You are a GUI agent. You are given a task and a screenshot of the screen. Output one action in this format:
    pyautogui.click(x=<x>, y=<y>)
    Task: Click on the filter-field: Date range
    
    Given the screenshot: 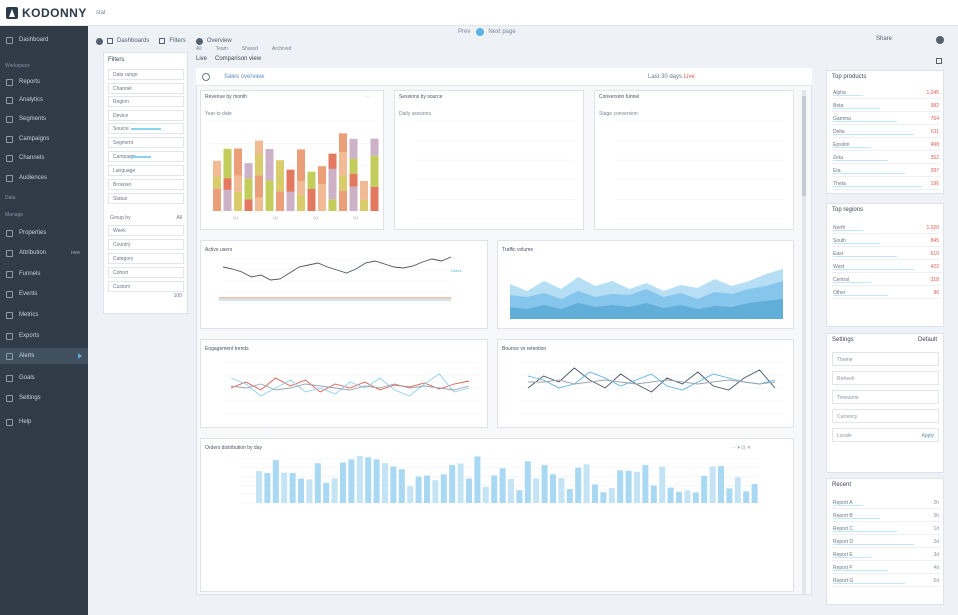 What is the action you would take?
    pyautogui.click(x=146, y=74)
    